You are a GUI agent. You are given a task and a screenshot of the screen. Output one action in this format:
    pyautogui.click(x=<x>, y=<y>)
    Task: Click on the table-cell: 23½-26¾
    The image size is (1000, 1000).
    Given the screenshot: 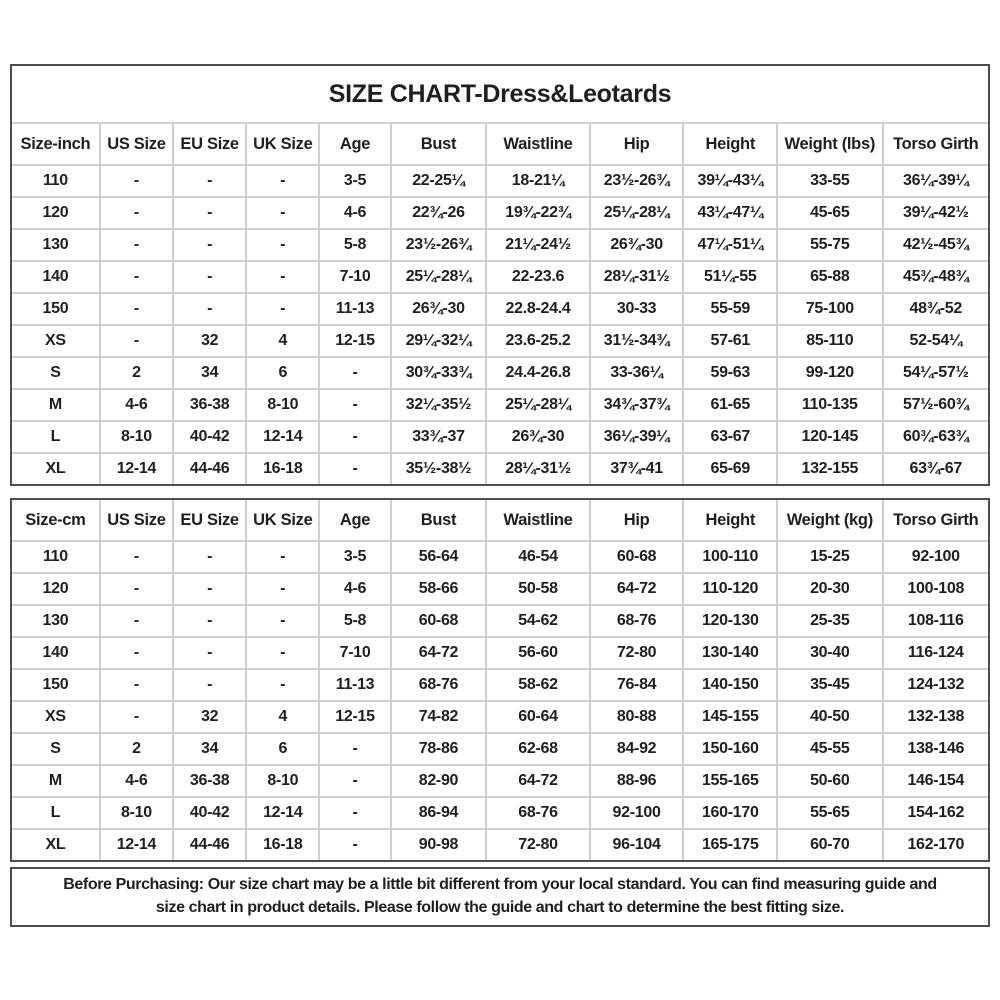 What is the action you would take?
    pyautogui.click(x=636, y=181)
    